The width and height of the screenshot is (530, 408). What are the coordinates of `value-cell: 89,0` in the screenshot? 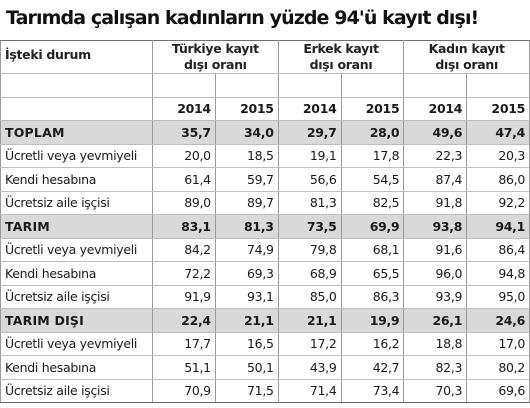 It's located at (184, 203).